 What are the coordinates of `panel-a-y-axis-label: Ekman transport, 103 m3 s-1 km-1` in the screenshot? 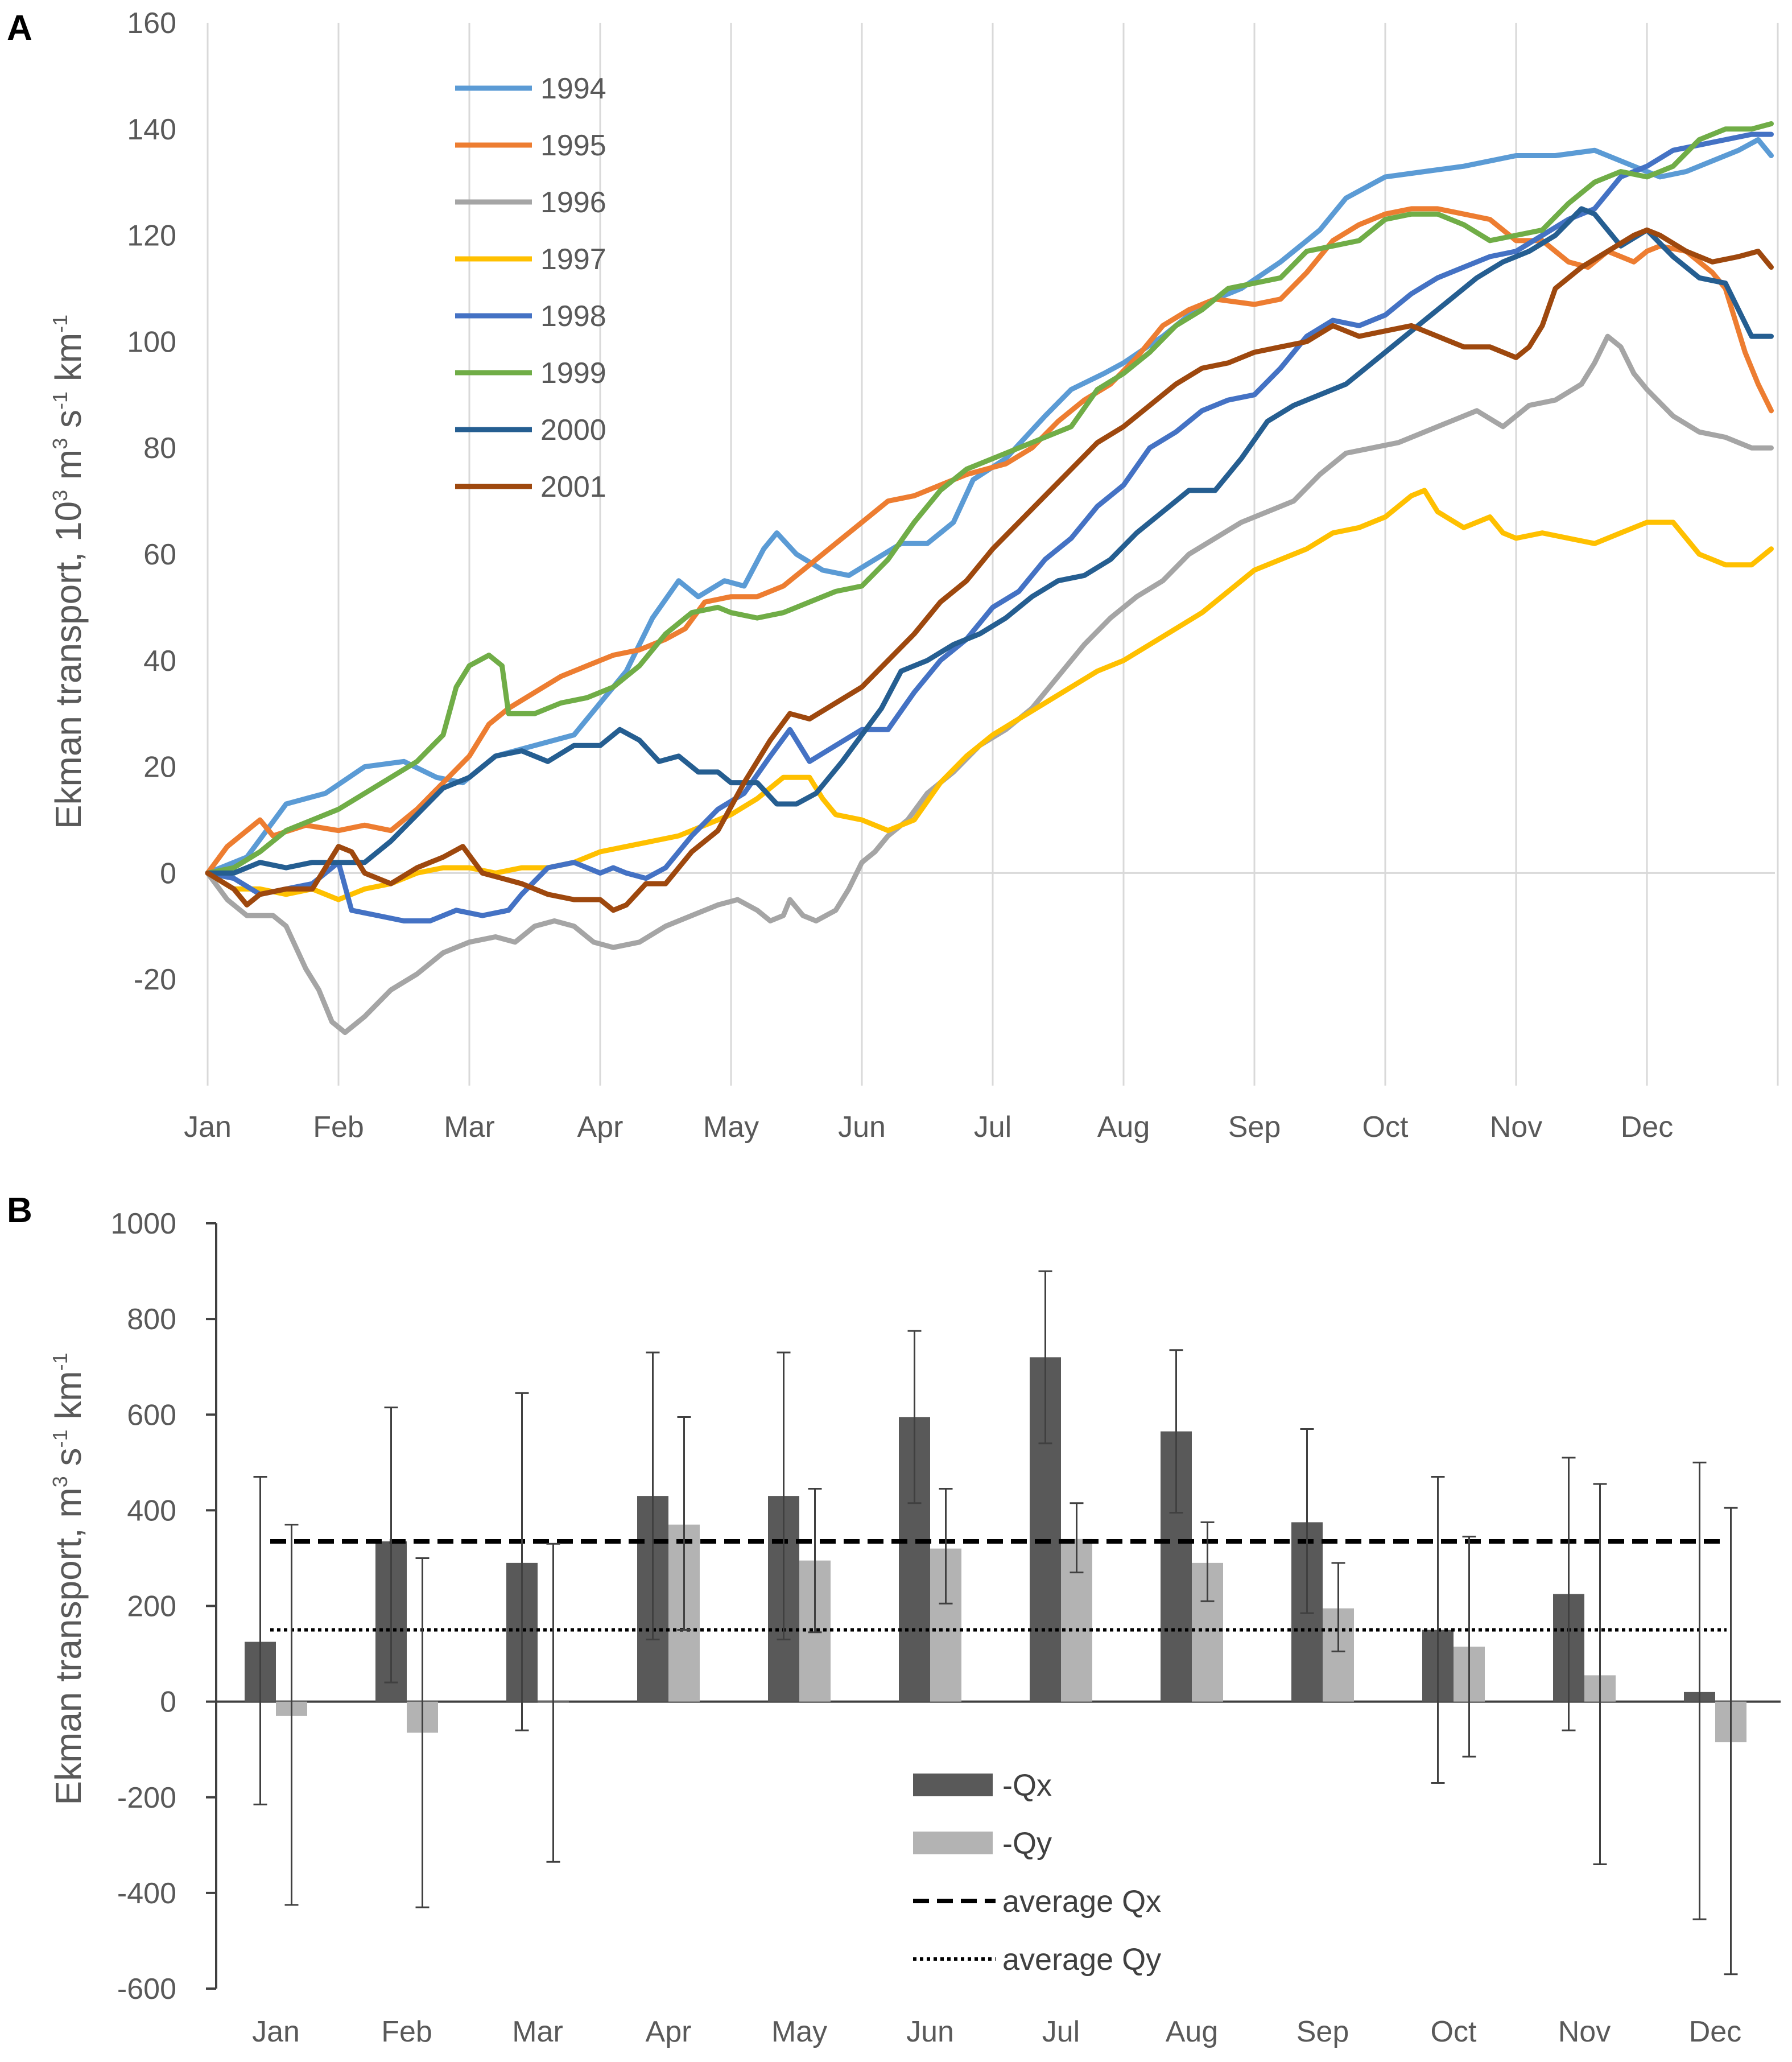 It's located at (68, 572).